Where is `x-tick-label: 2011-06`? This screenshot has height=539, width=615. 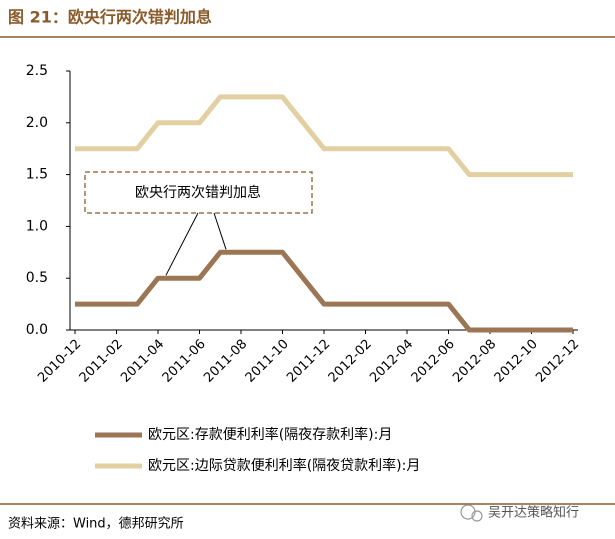
x-tick-label: 2011-06 is located at coordinates (184, 361).